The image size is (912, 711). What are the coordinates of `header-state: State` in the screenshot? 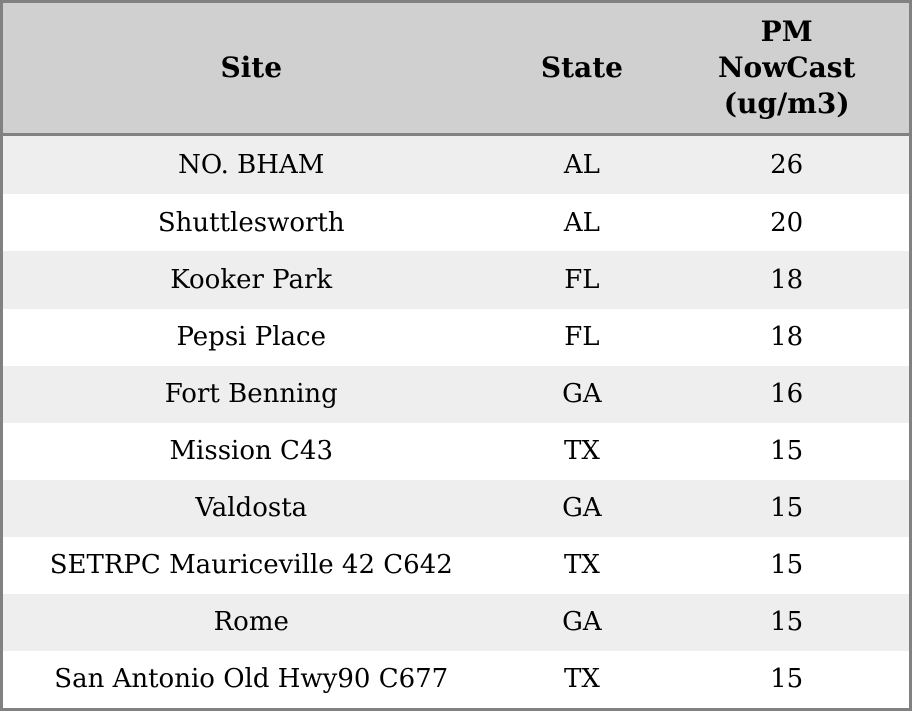 It's located at (582, 69).